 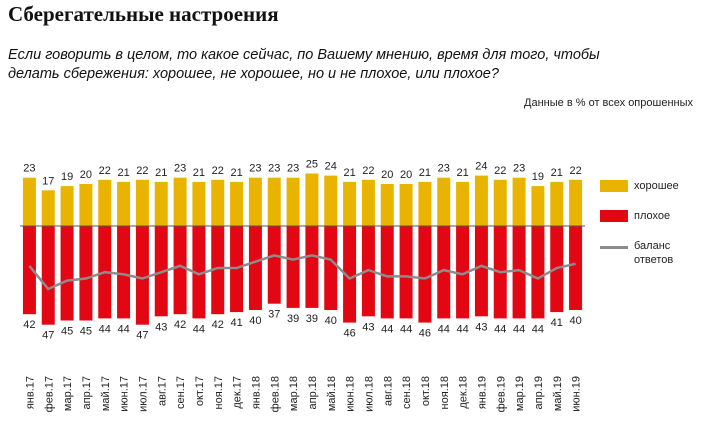 What do you see at coordinates (654, 253) in the screenshot?
I see `legend-label: баланс ответов` at bounding box center [654, 253].